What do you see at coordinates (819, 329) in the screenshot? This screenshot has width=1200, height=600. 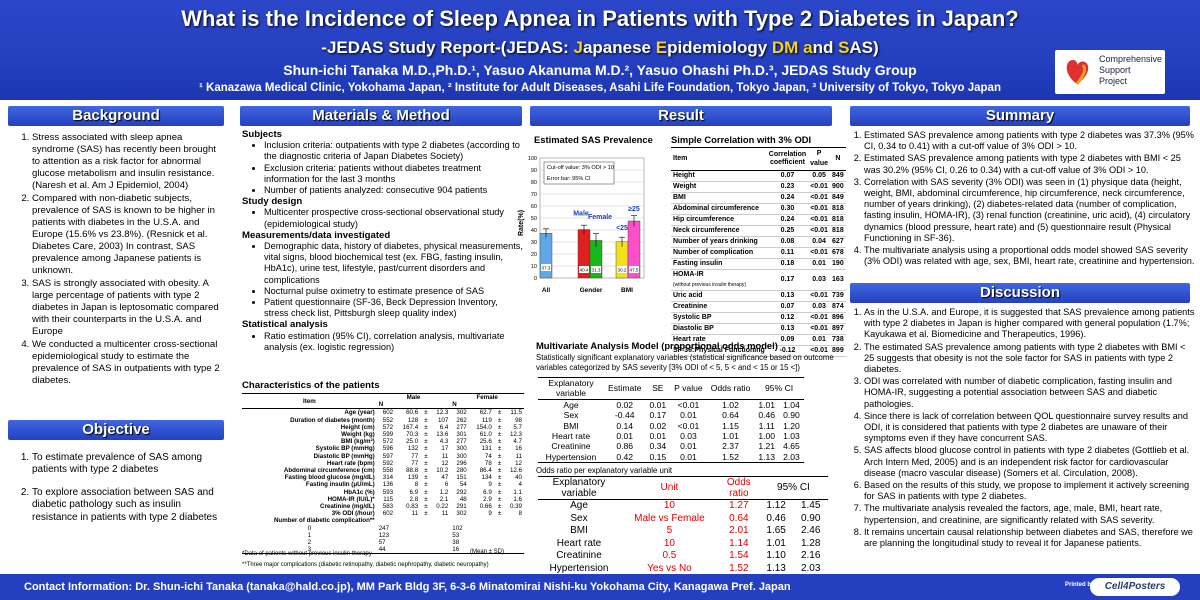 I see `corr-value: <0.01` at bounding box center [819, 329].